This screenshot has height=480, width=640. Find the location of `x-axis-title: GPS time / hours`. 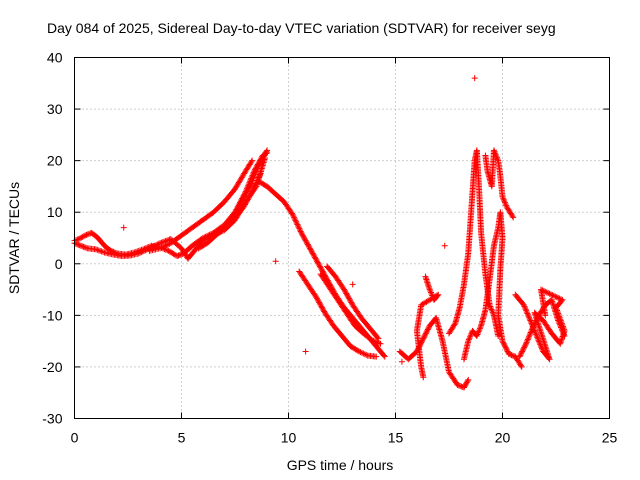

x-axis-title: GPS time / hours is located at coordinates (340, 465).